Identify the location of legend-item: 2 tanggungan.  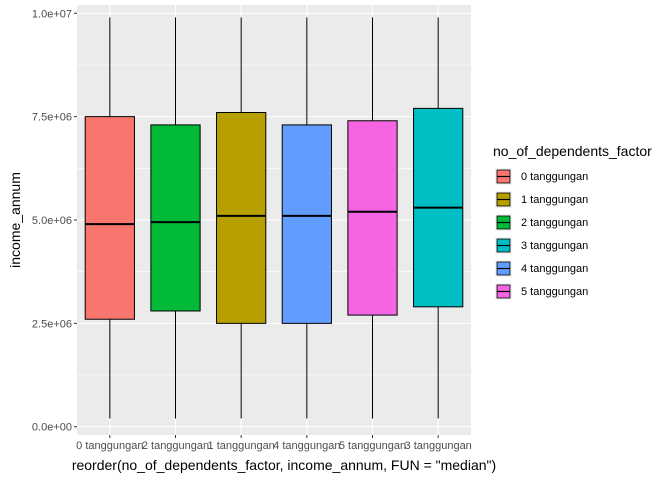
(541, 222).